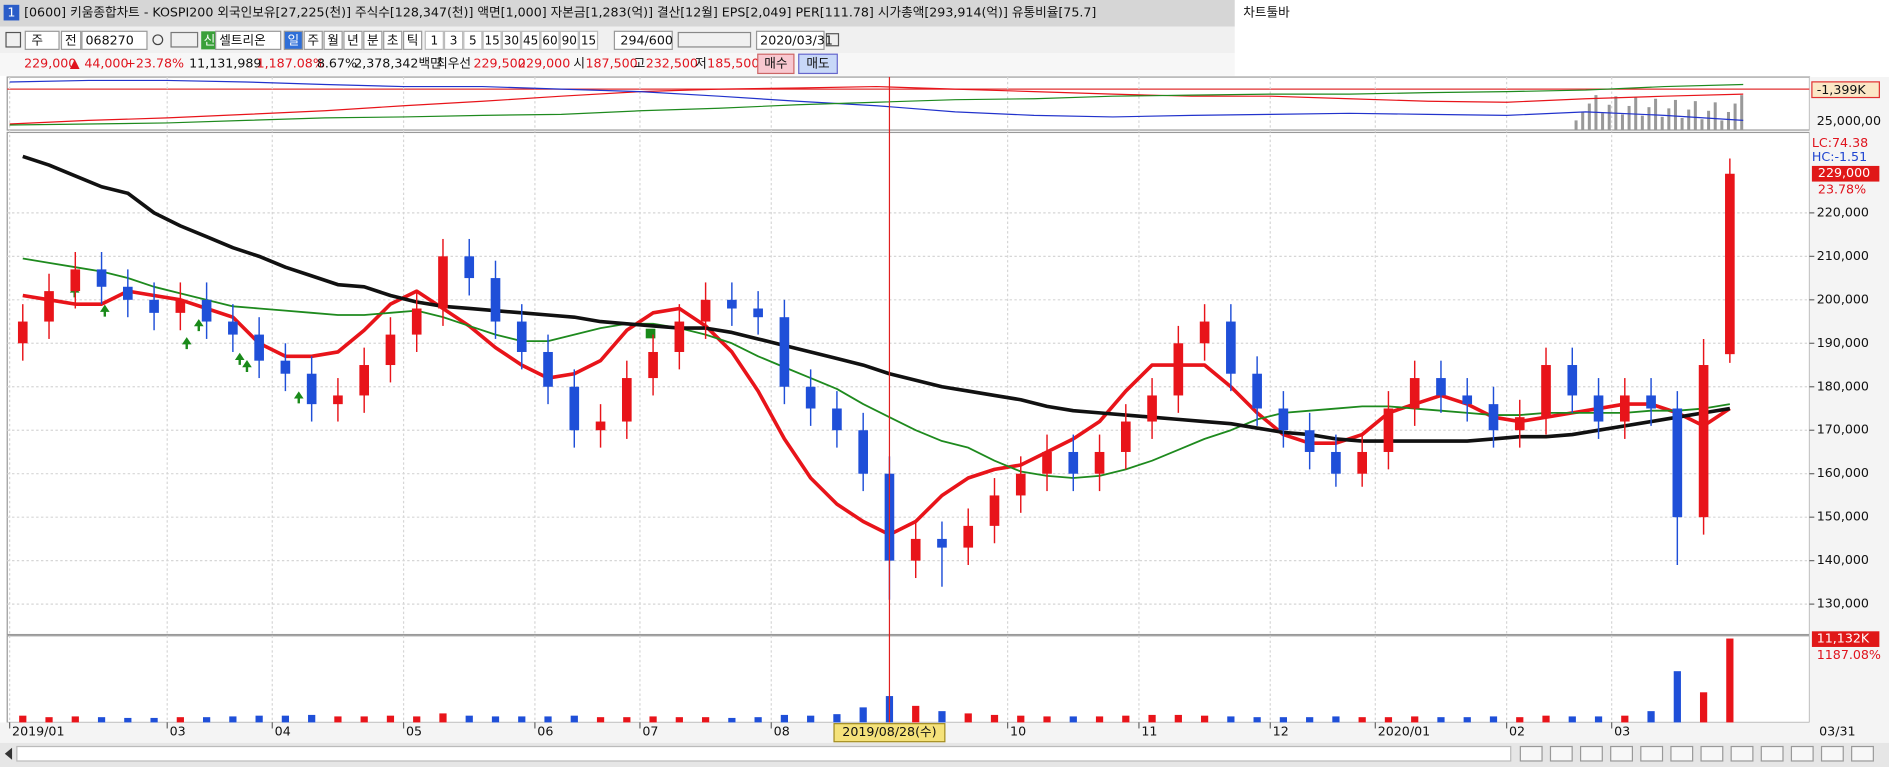 The image size is (1889, 767). Describe the element at coordinates (114, 40) in the screenshot. I see `code-input` at that location.